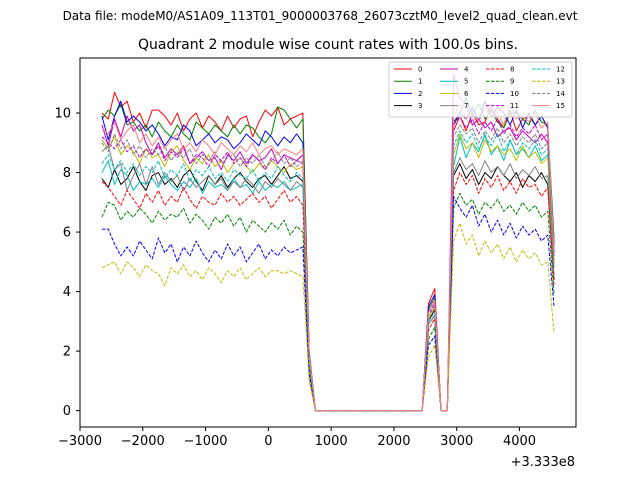 The image size is (640, 480). Describe the element at coordinates (514, 106) in the screenshot. I see `legend-label-11: 11` at that location.